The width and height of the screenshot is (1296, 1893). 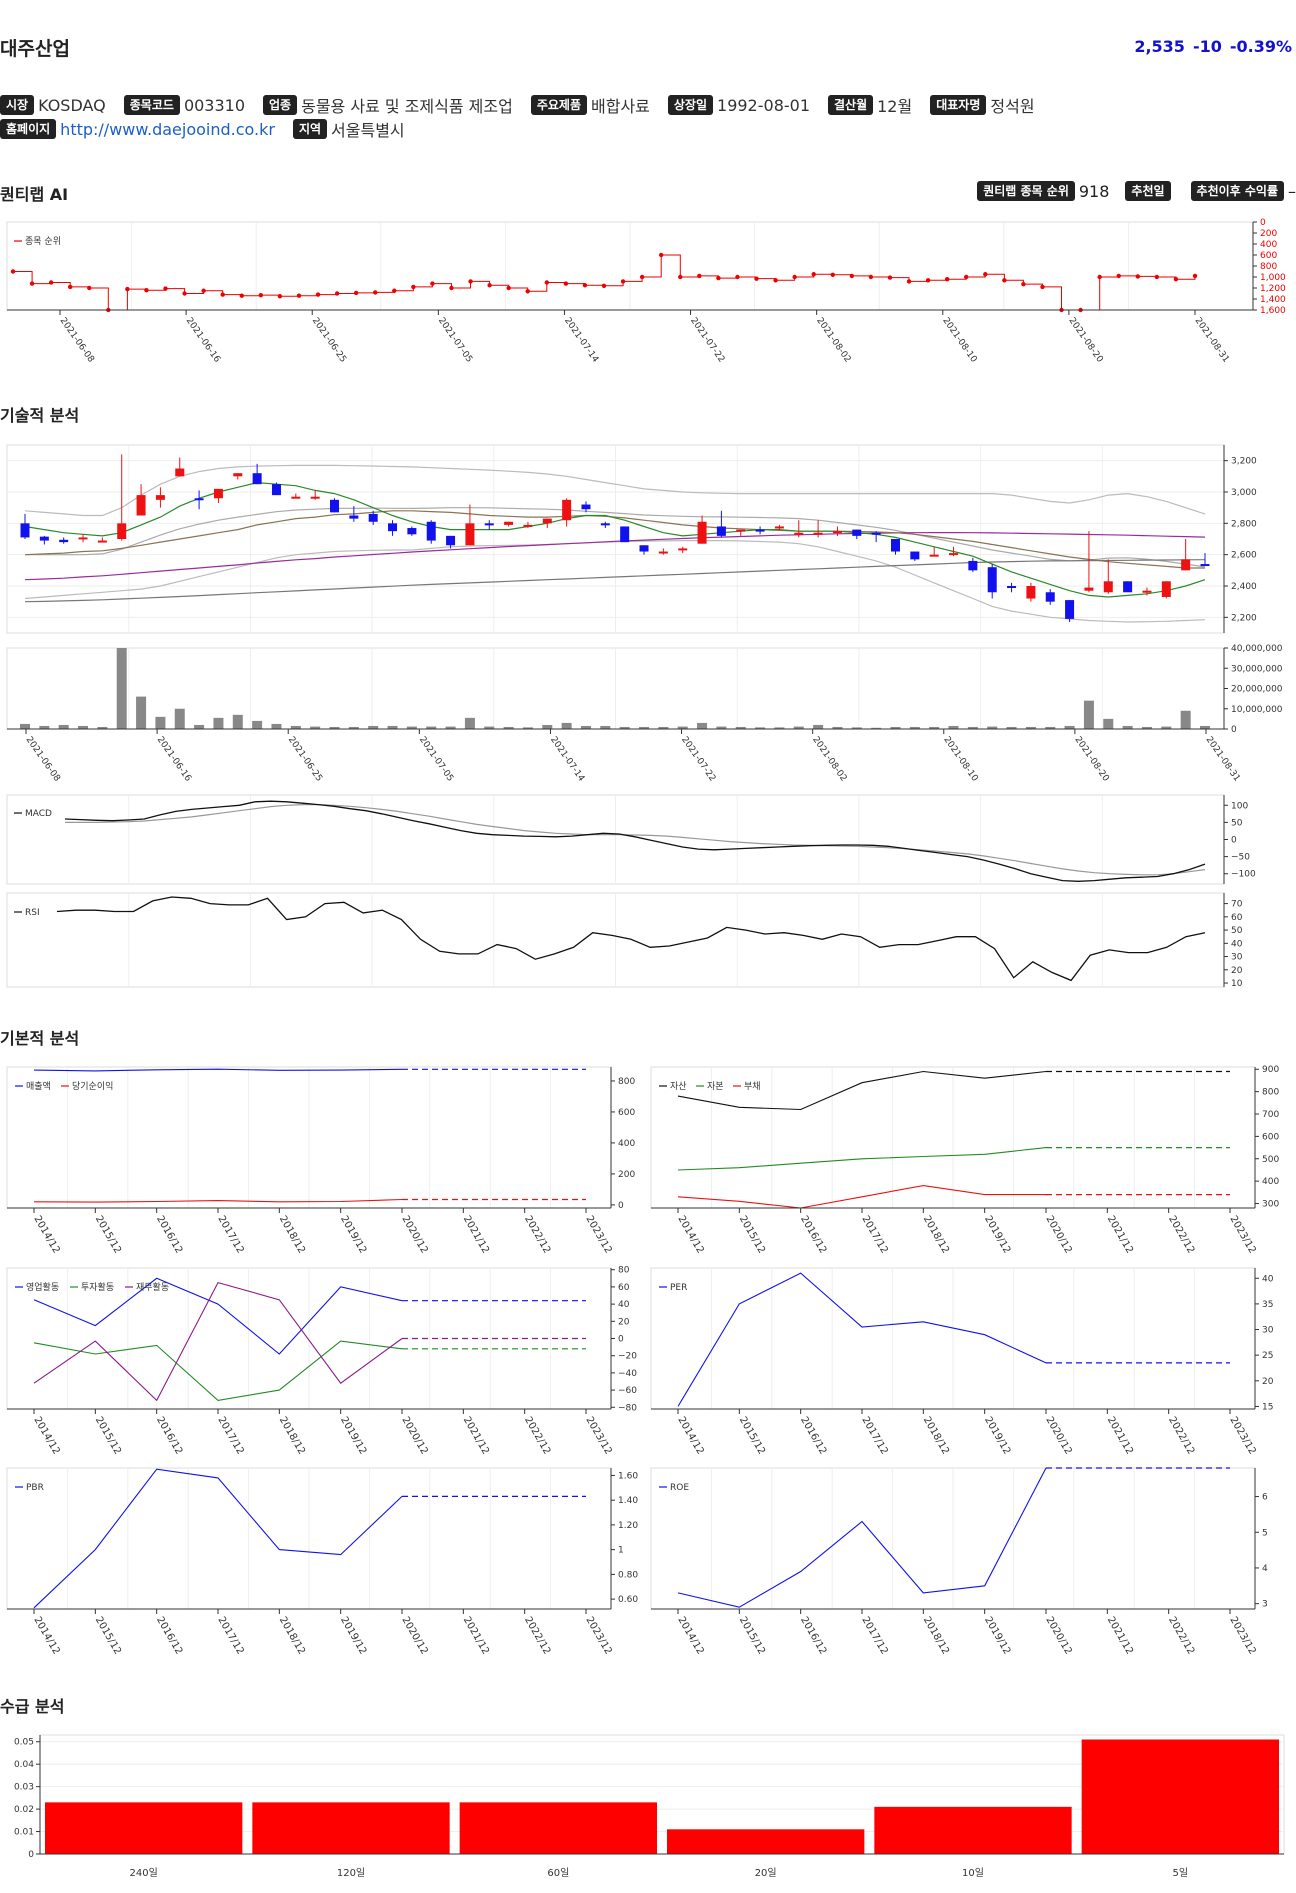 What do you see at coordinates (97, 1287) in the screenshot?
I see `legend-label: 투자활동` at bounding box center [97, 1287].